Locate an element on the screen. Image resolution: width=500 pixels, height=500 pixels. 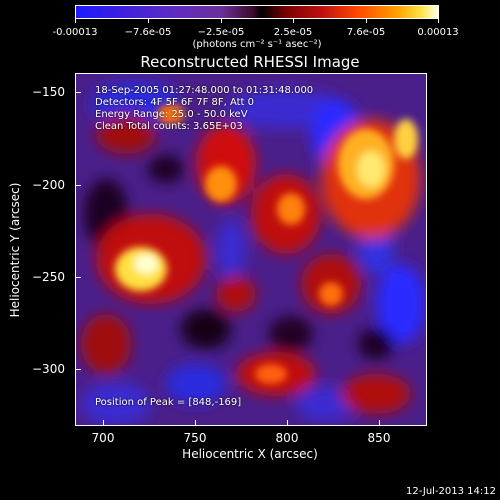
colorbar-label: -0.00013 is located at coordinates (75, 32).